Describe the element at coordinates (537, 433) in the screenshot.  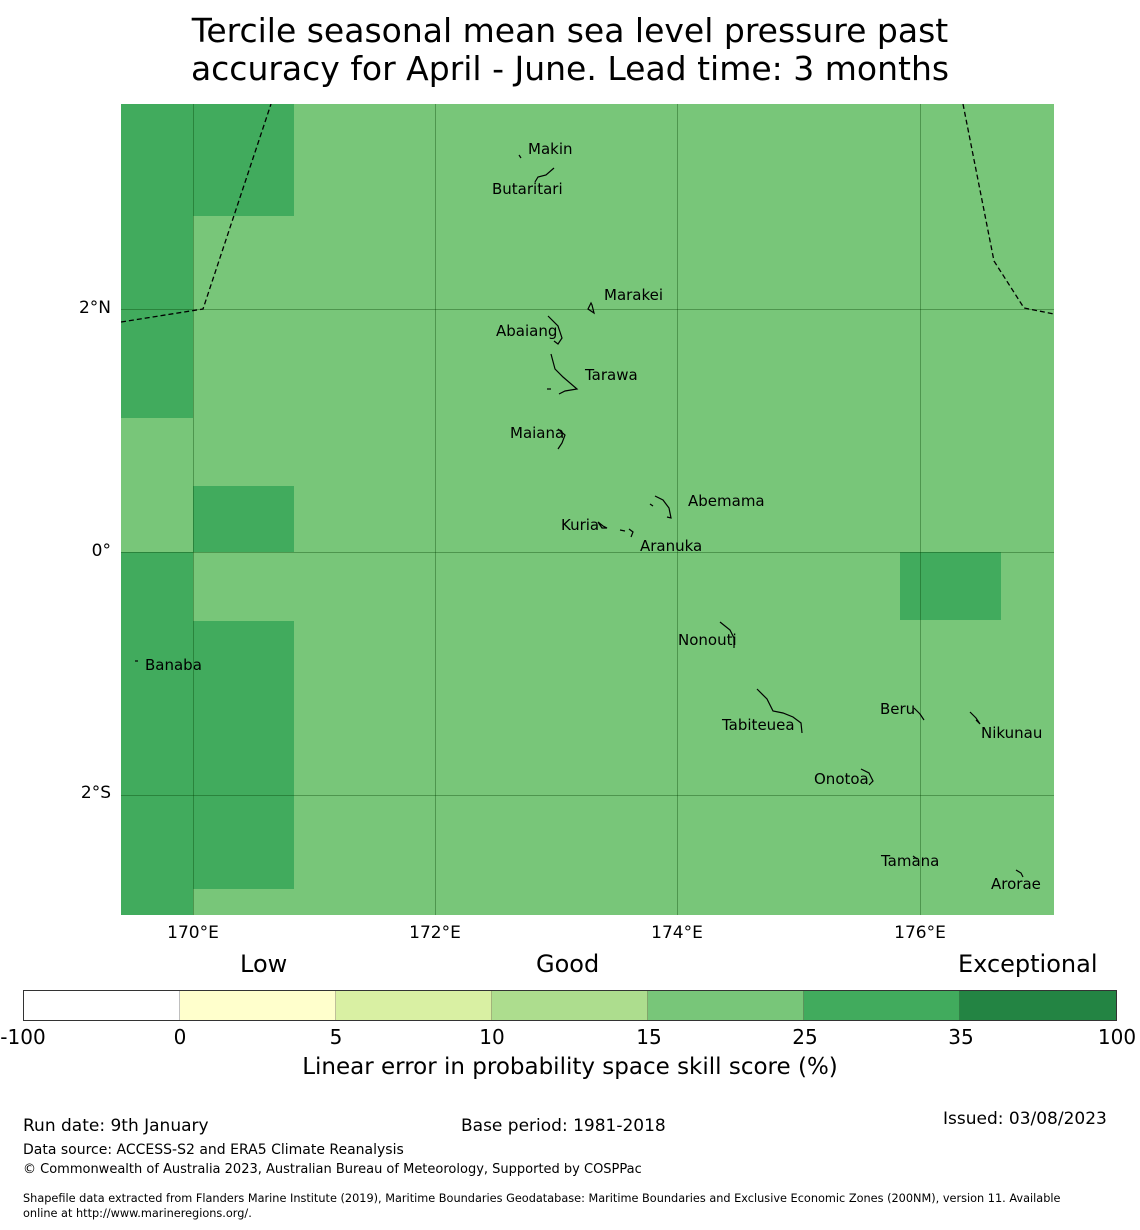
I see `place-label-maiana: Maiana` at that location.